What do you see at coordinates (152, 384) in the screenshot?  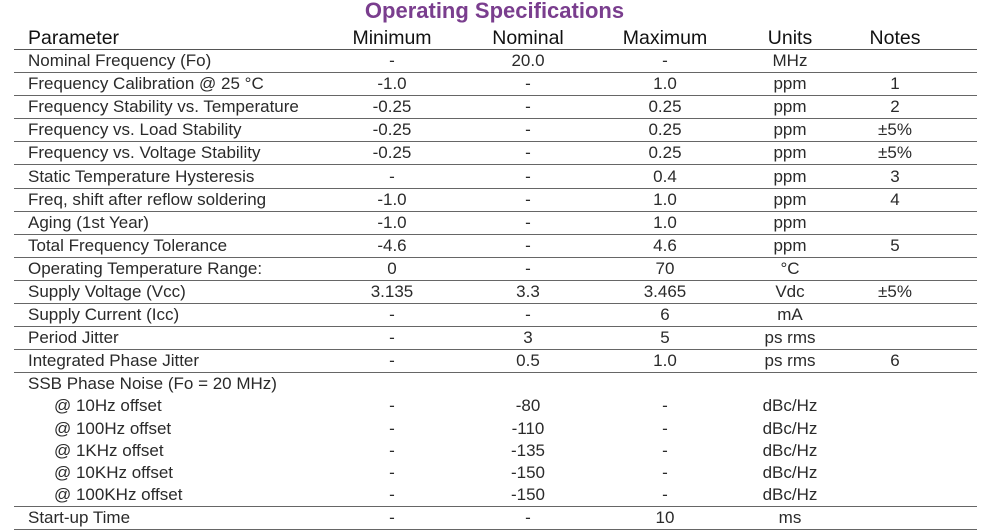 I see `cell-parameter: SSB Phase Noise (Fo = 20 MHz)` at bounding box center [152, 384].